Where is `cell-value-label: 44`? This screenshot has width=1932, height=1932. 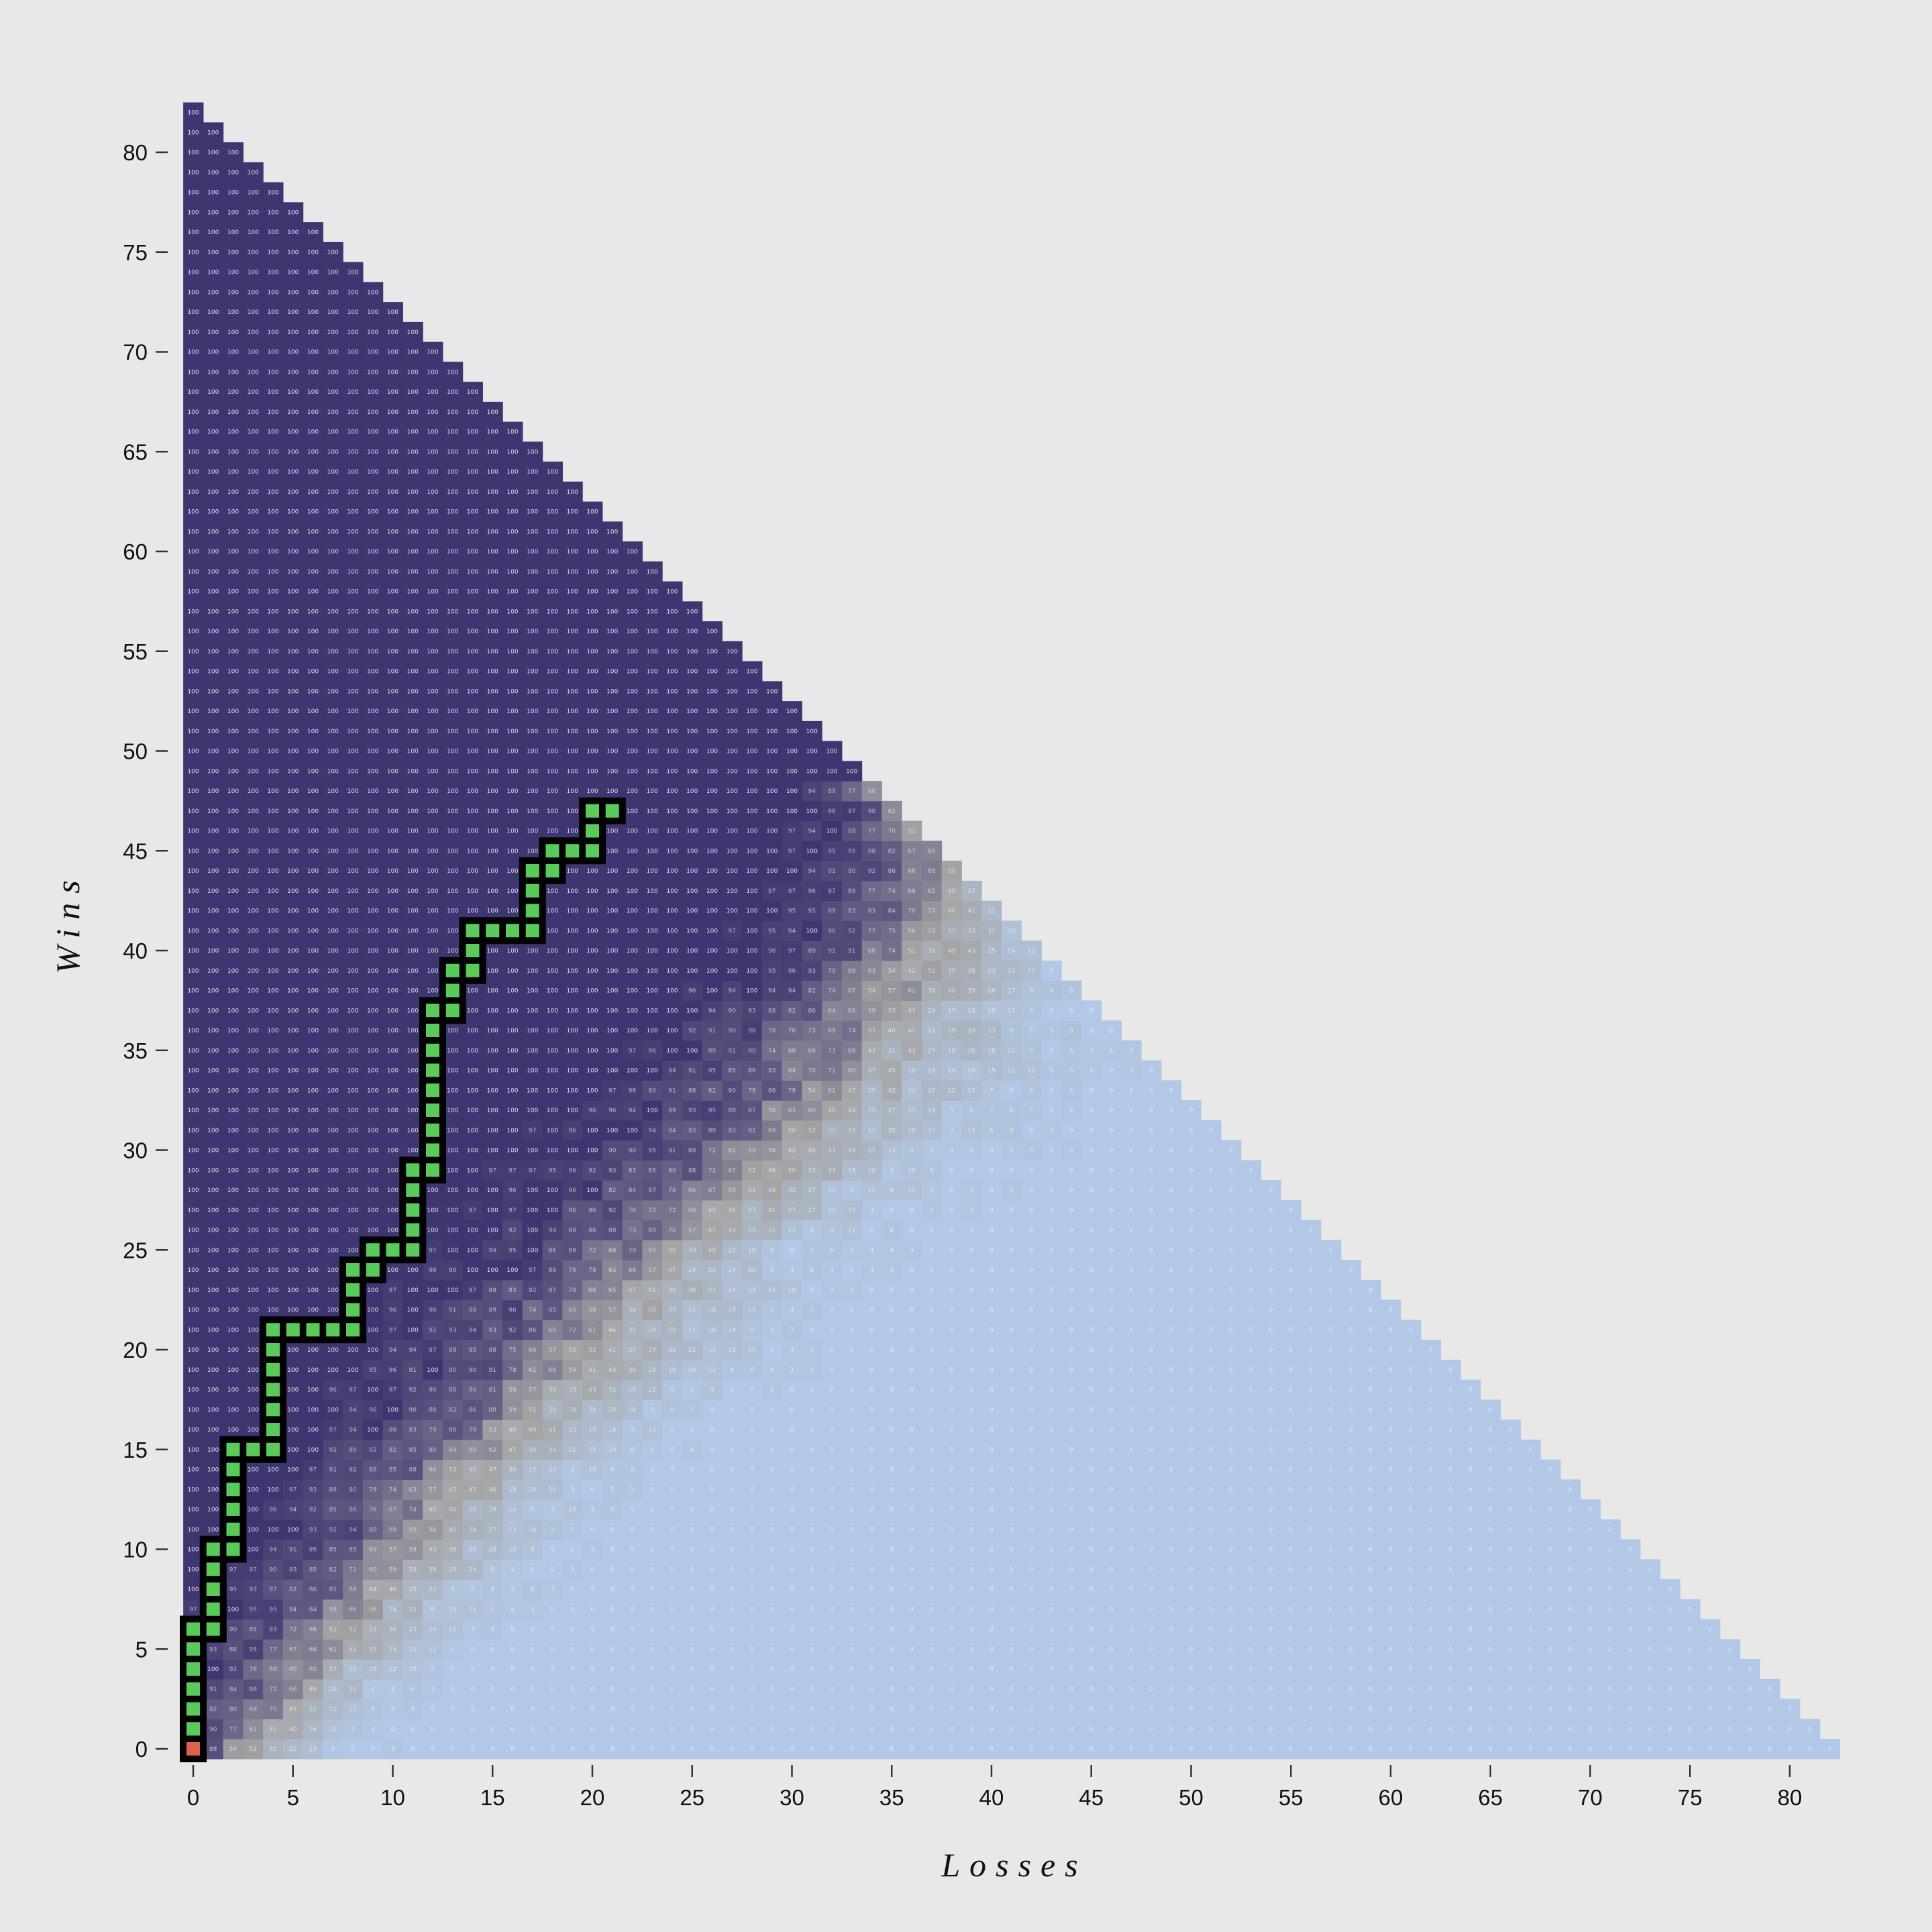
cell-value-label: 44 is located at coordinates (752, 1190).